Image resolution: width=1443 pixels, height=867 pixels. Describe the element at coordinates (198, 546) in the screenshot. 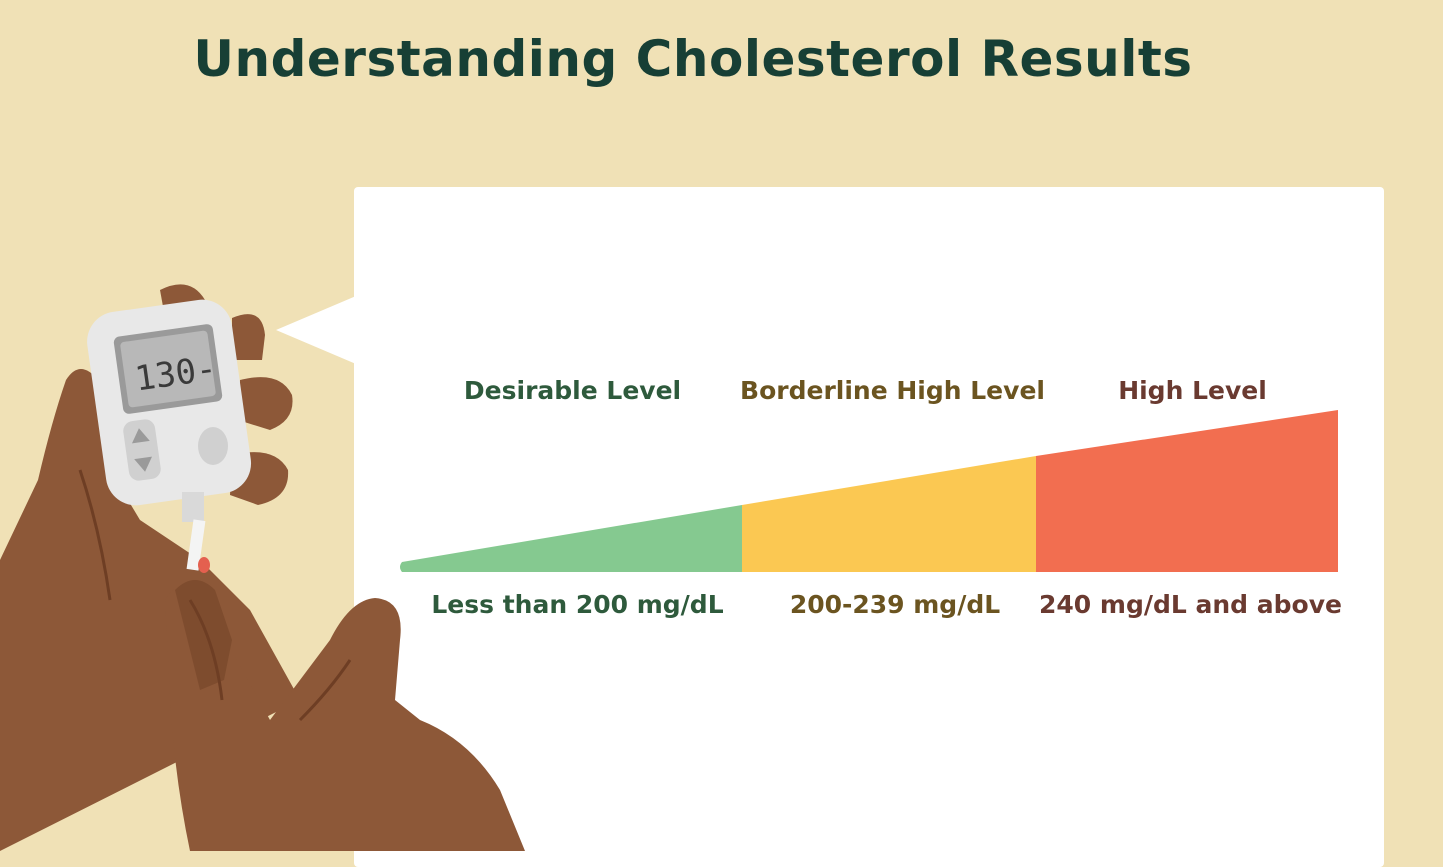

I see `blood-drop-icon` at that location.